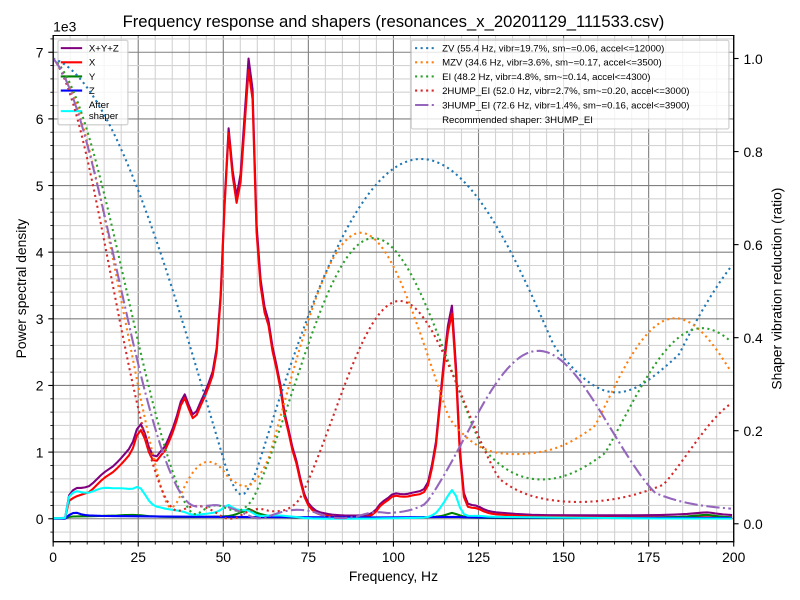  Describe the element at coordinates (40, 319) in the screenshot. I see `svg-text: 3` at that location.